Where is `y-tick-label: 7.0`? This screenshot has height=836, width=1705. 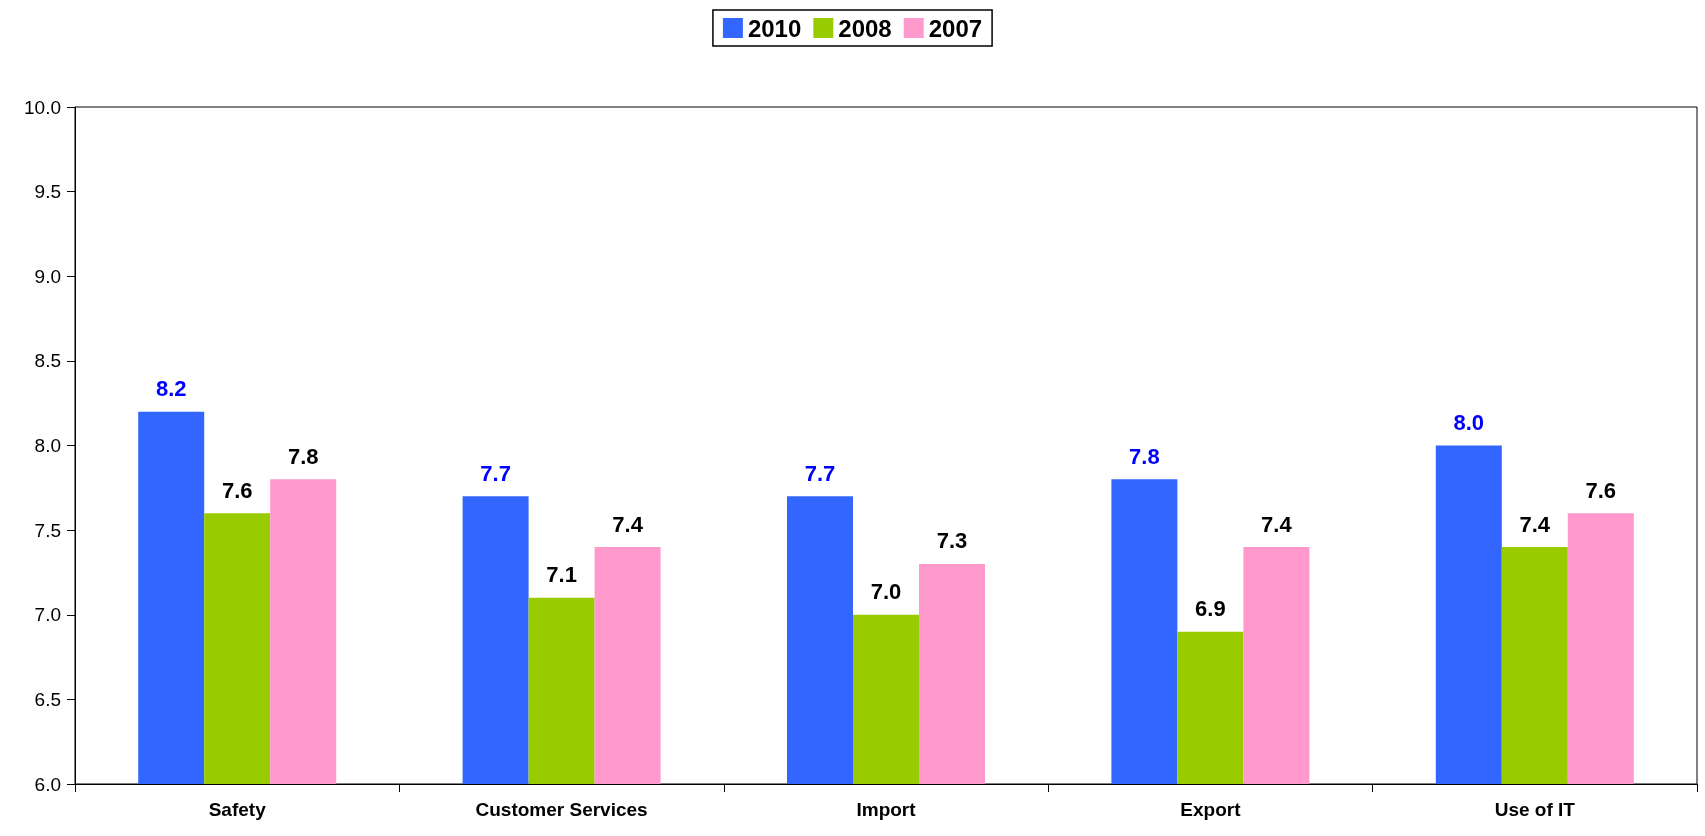 y-tick-label: 7.0 is located at coordinates (47, 615).